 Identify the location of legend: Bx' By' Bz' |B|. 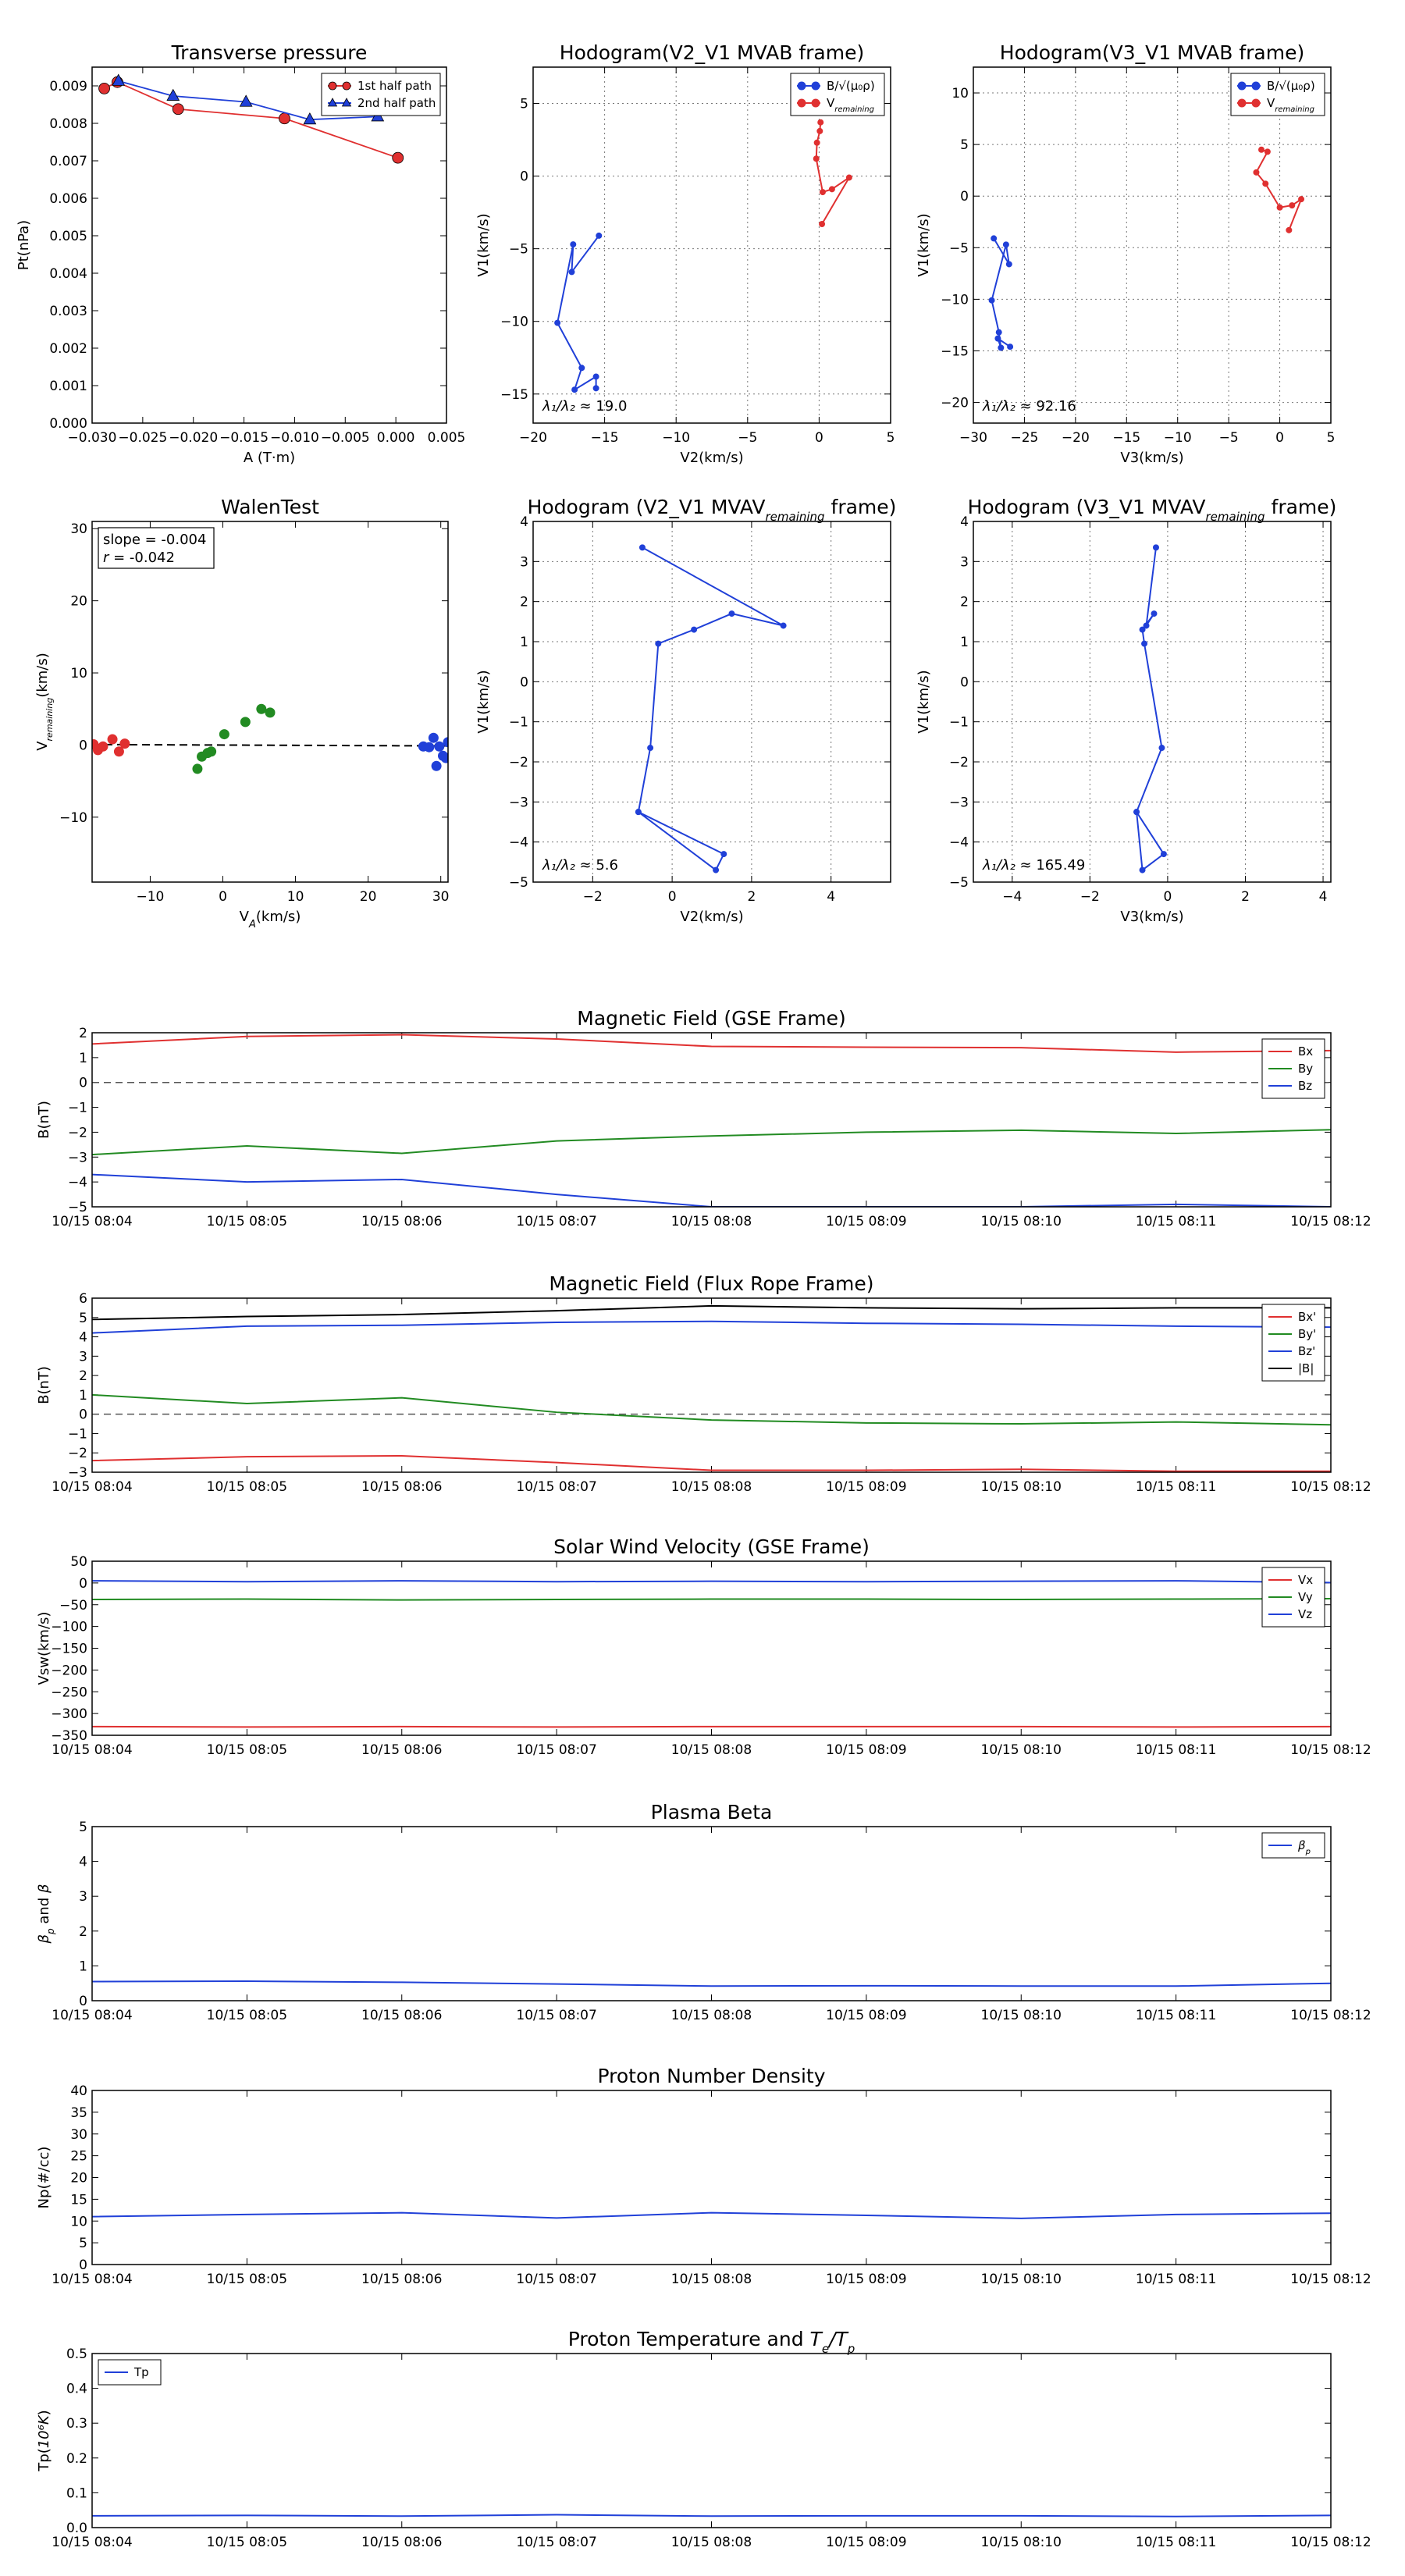
(1293, 1343).